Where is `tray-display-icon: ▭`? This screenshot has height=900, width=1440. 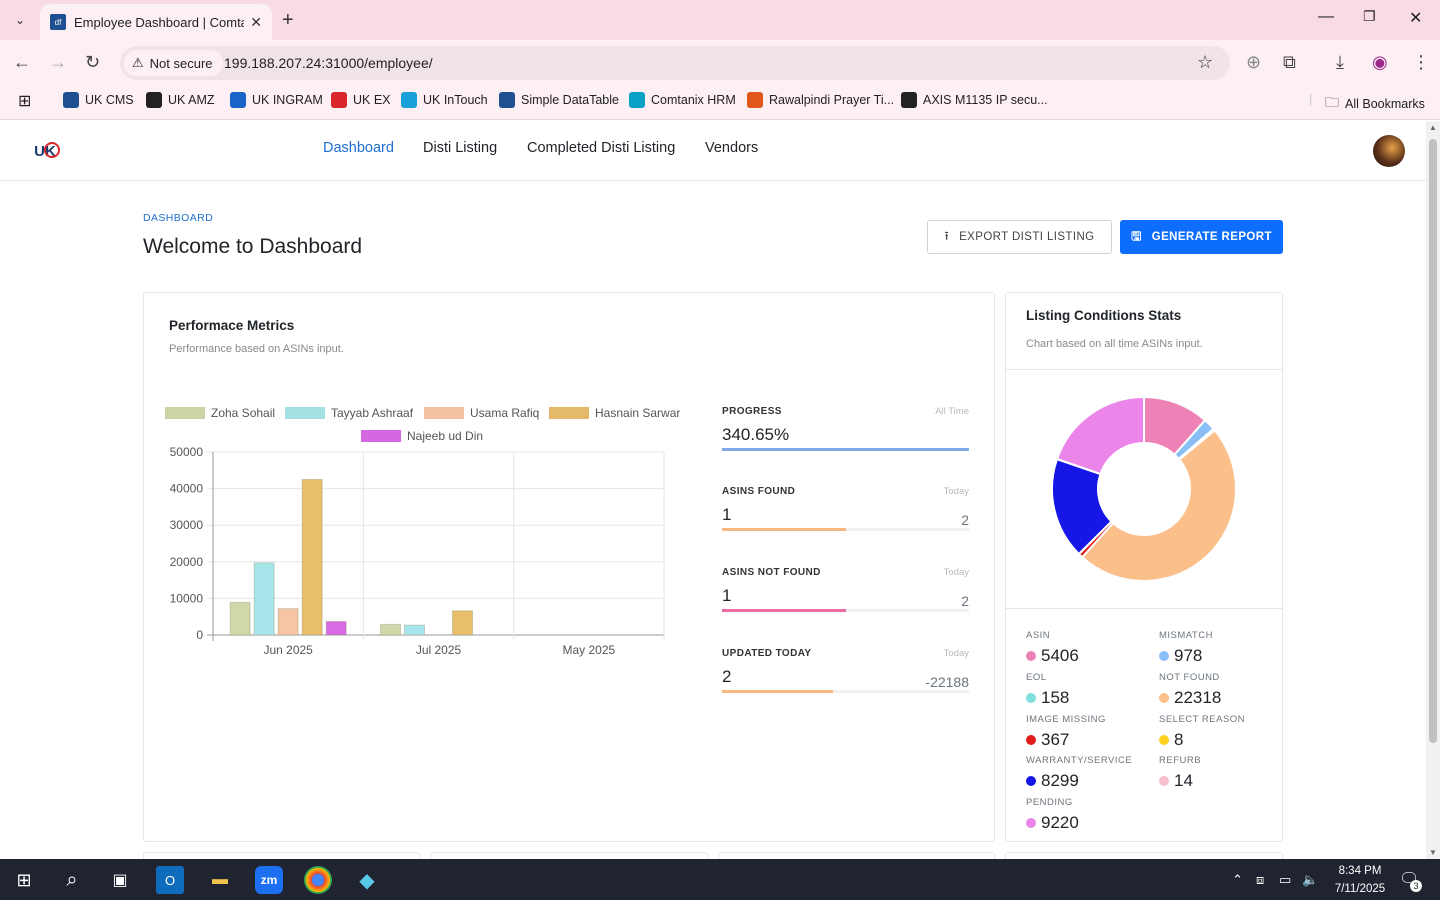
tray-display-icon: ▭ is located at coordinates (1285, 879).